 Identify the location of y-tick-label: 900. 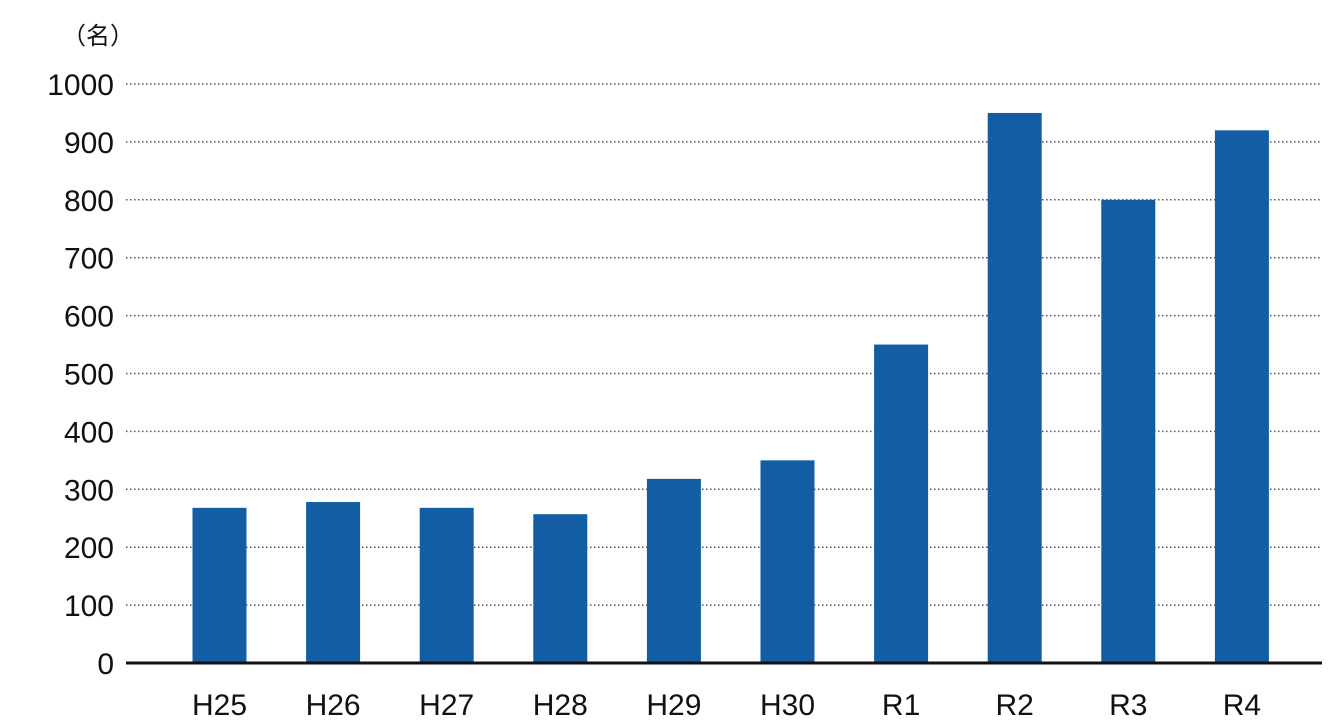
(89, 143).